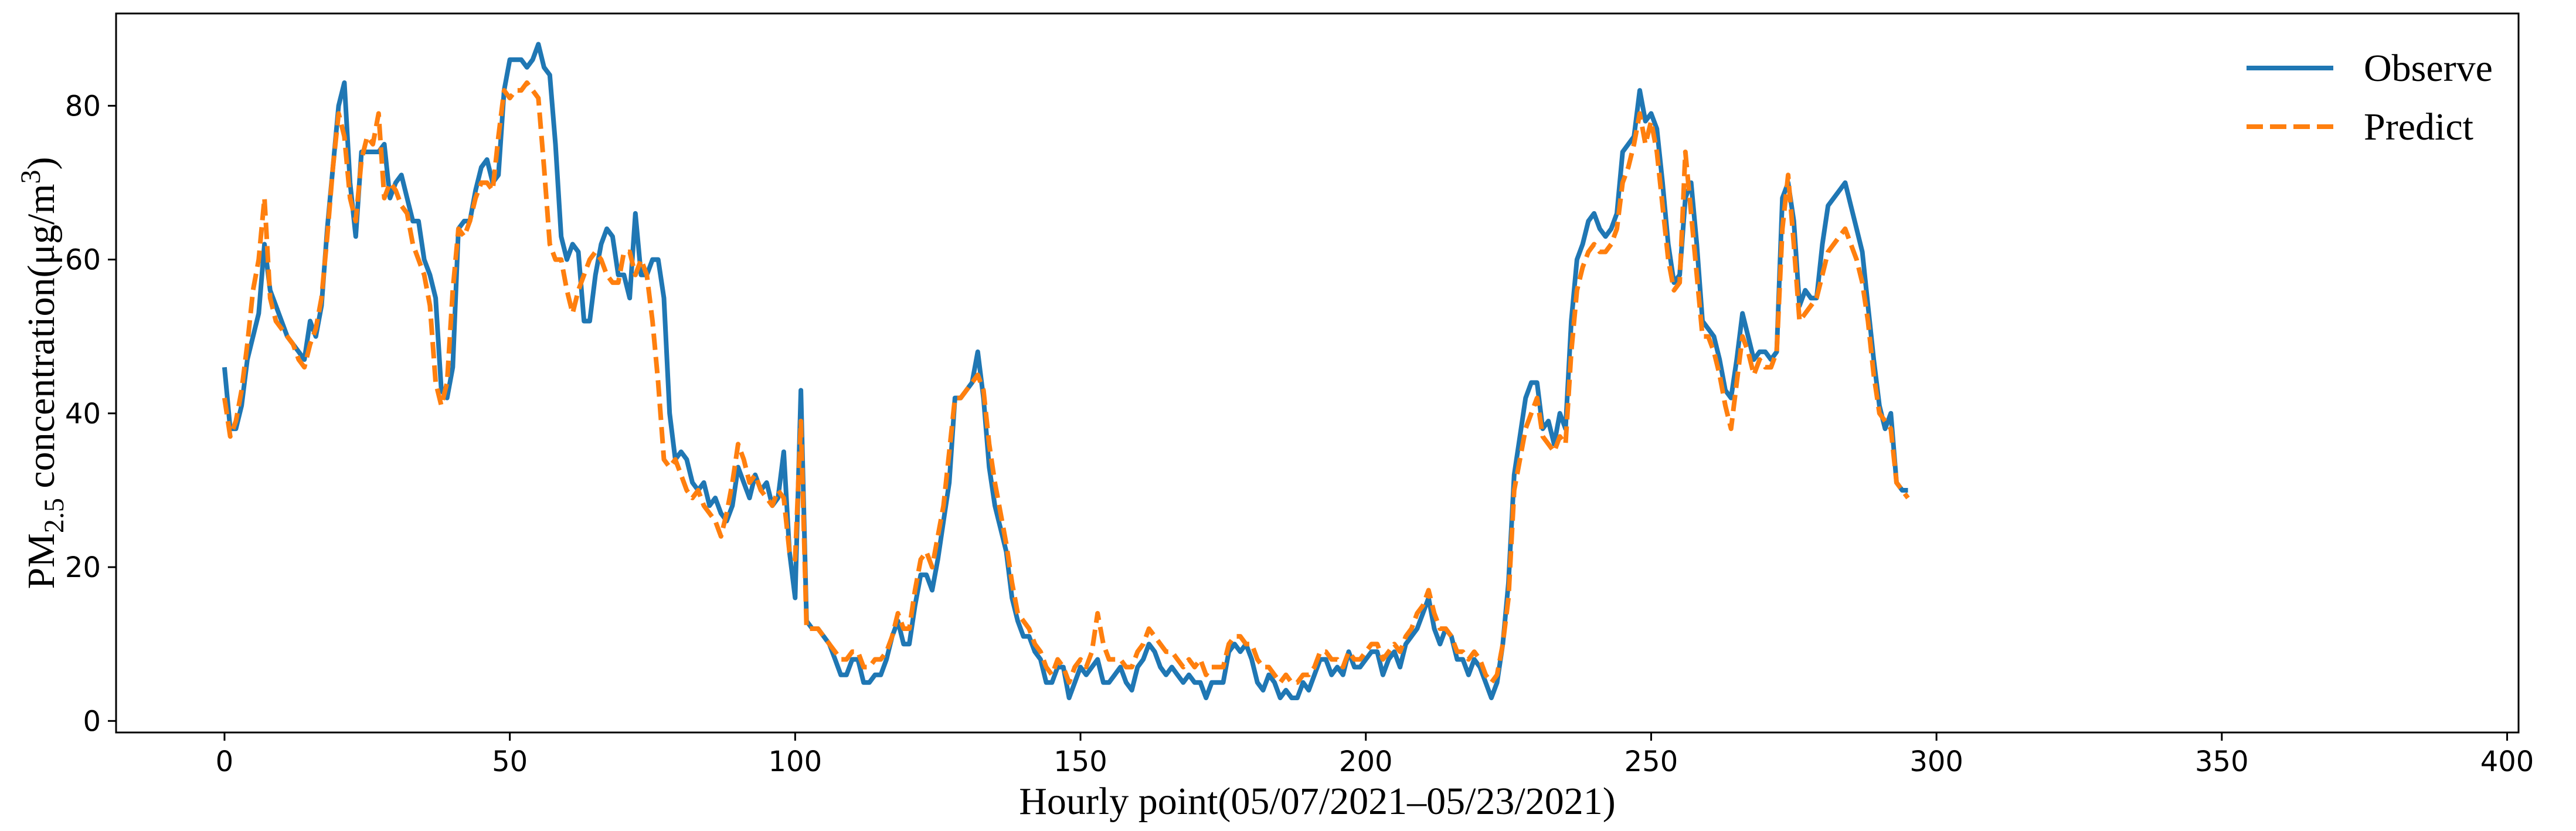 The height and width of the screenshot is (831, 2576). I want to click on y-tick-label-4: 80, so click(83, 106).